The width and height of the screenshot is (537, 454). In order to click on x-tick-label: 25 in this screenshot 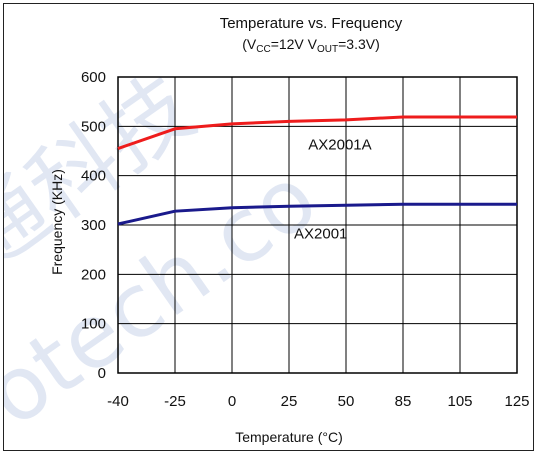, I will do `click(289, 401)`.